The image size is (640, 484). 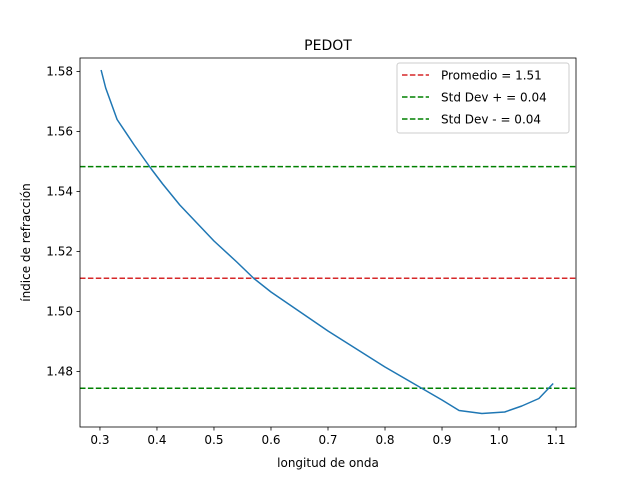 What do you see at coordinates (491, 120) in the screenshot?
I see `legend-label-3: Std Dev - = 0.04` at bounding box center [491, 120].